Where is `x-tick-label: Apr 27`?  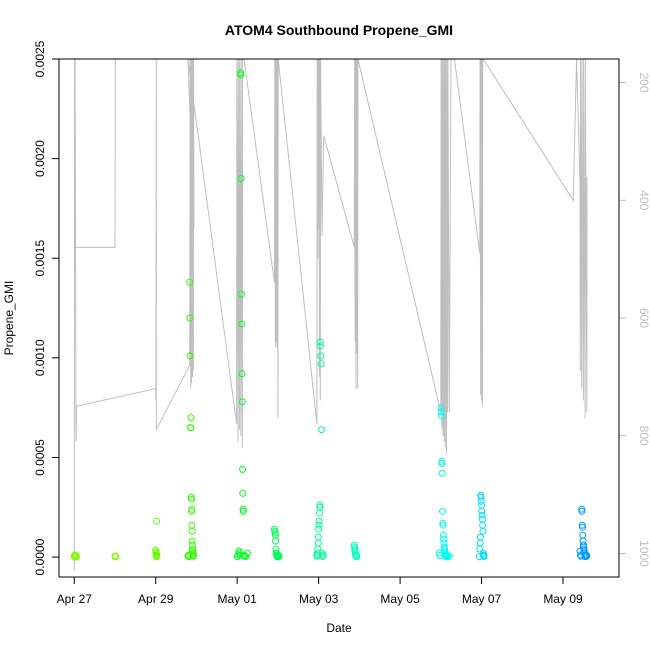 x-tick-label: Apr 27 is located at coordinates (75, 599).